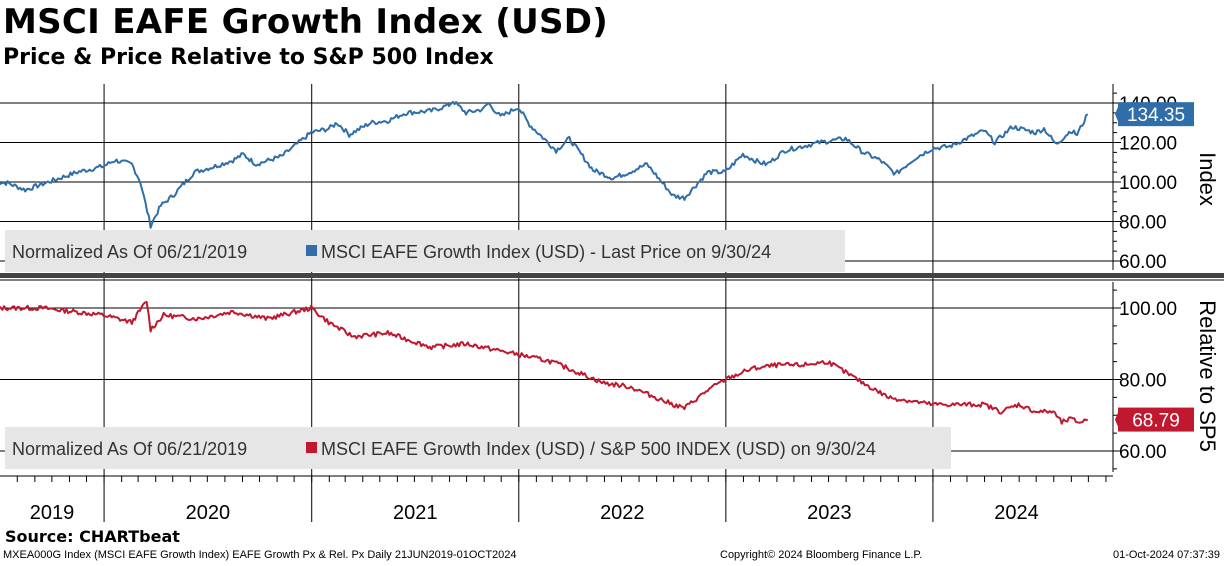  I want to click on x-tick-label-2020: 2020, so click(208, 513).